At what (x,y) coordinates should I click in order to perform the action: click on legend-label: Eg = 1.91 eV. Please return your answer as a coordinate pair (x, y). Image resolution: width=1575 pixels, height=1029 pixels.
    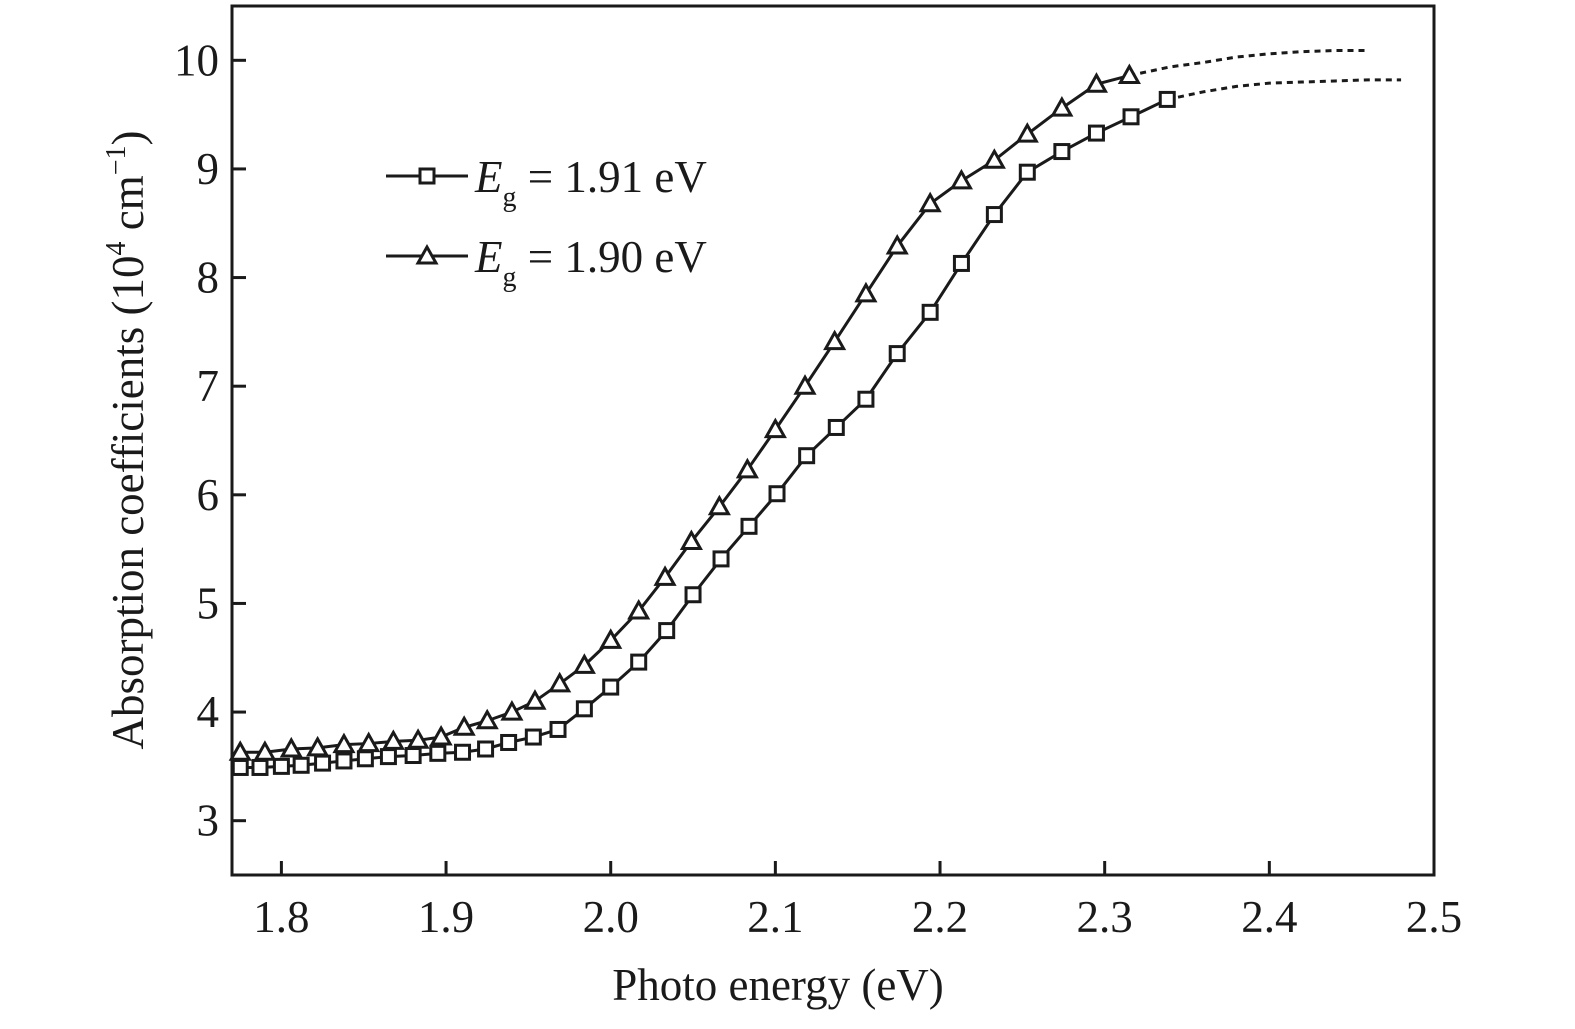
    Looking at the image, I should click on (590, 182).